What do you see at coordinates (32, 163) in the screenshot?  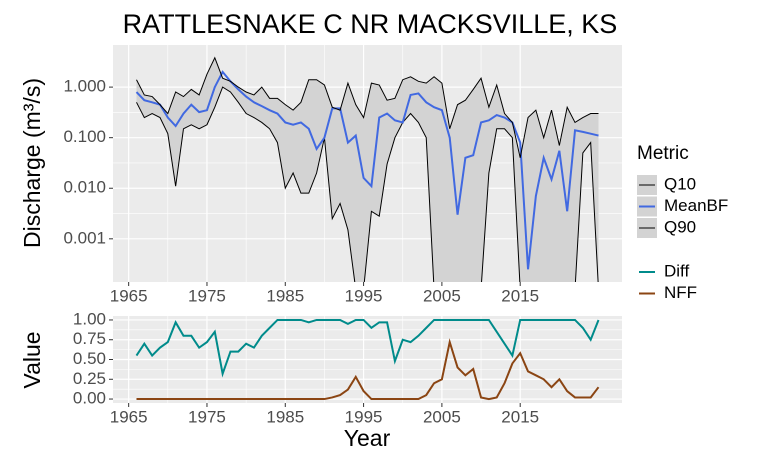 I see `y-axis-title: Discharge (m³/s)` at bounding box center [32, 163].